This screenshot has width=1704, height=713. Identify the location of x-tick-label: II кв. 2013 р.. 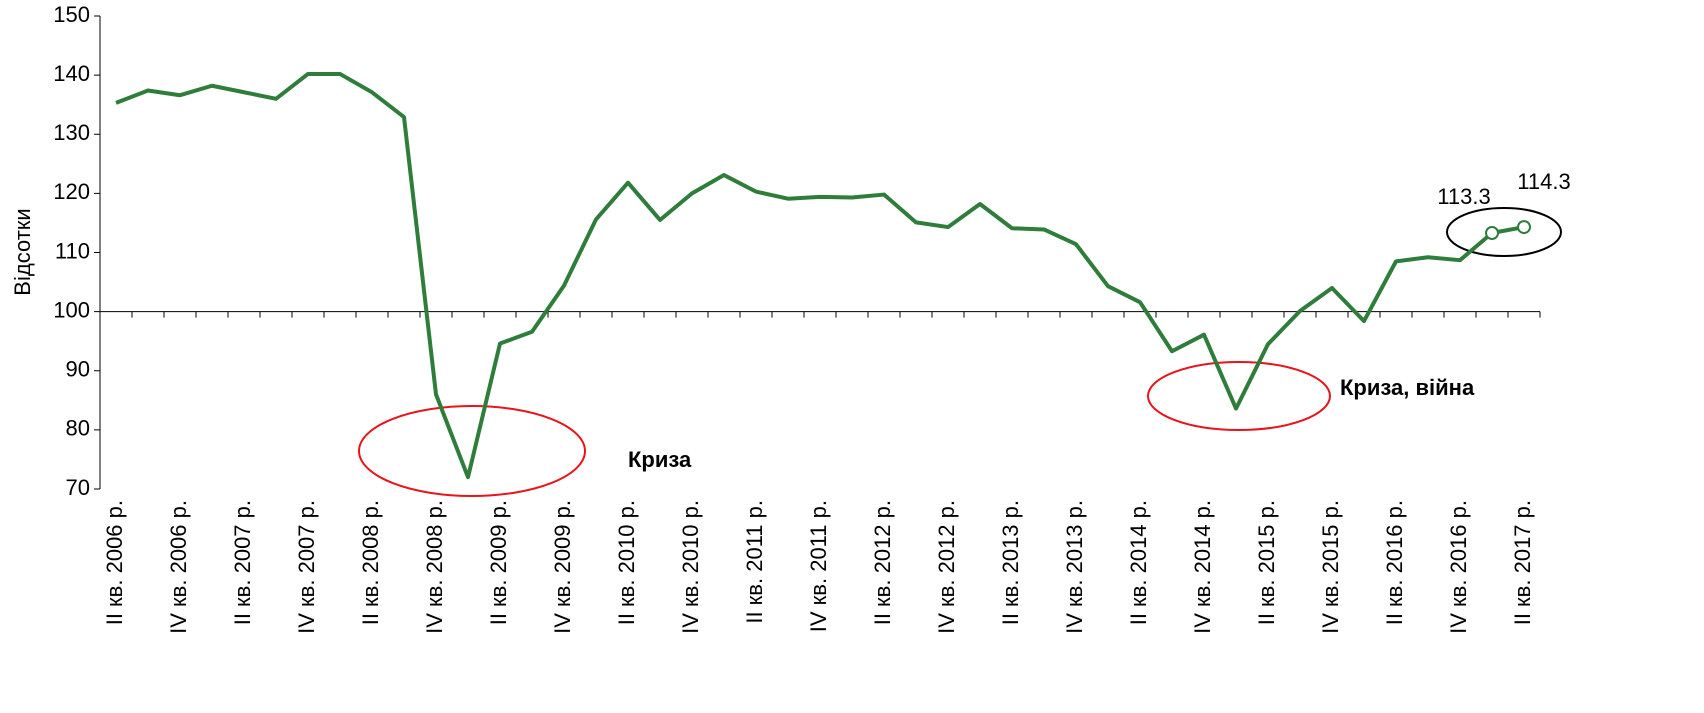
(1010, 562).